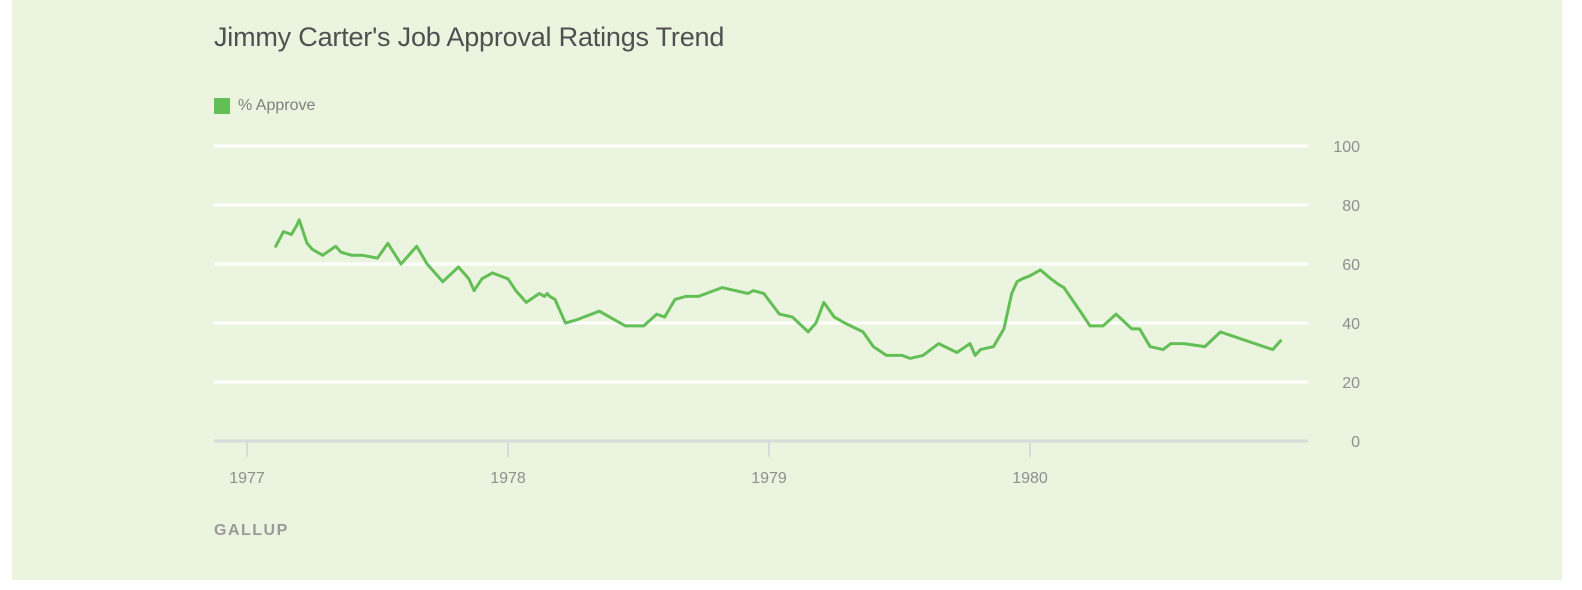 This screenshot has height=590, width=1582. Describe the element at coordinates (247, 478) in the screenshot. I see `x-tick-label-1977: 1977` at that location.